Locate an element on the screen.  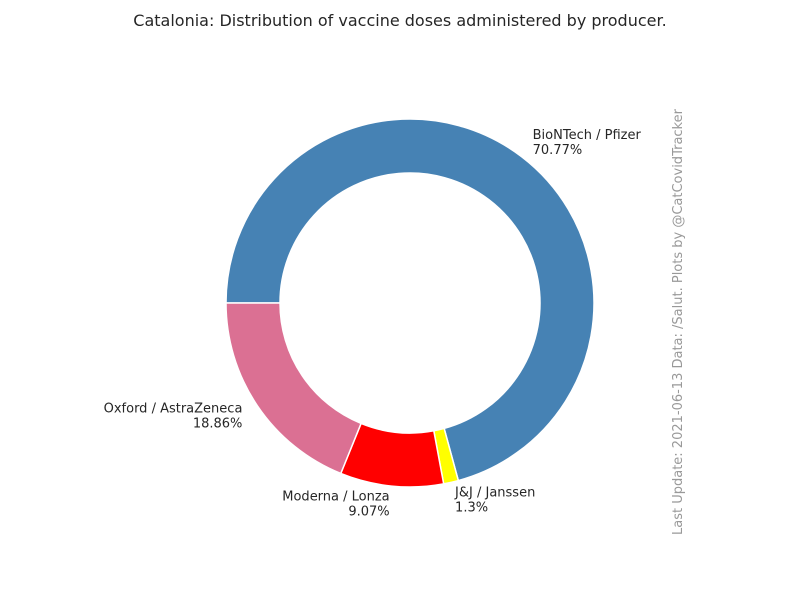
slice-percent: 1.3% is located at coordinates (471, 507).